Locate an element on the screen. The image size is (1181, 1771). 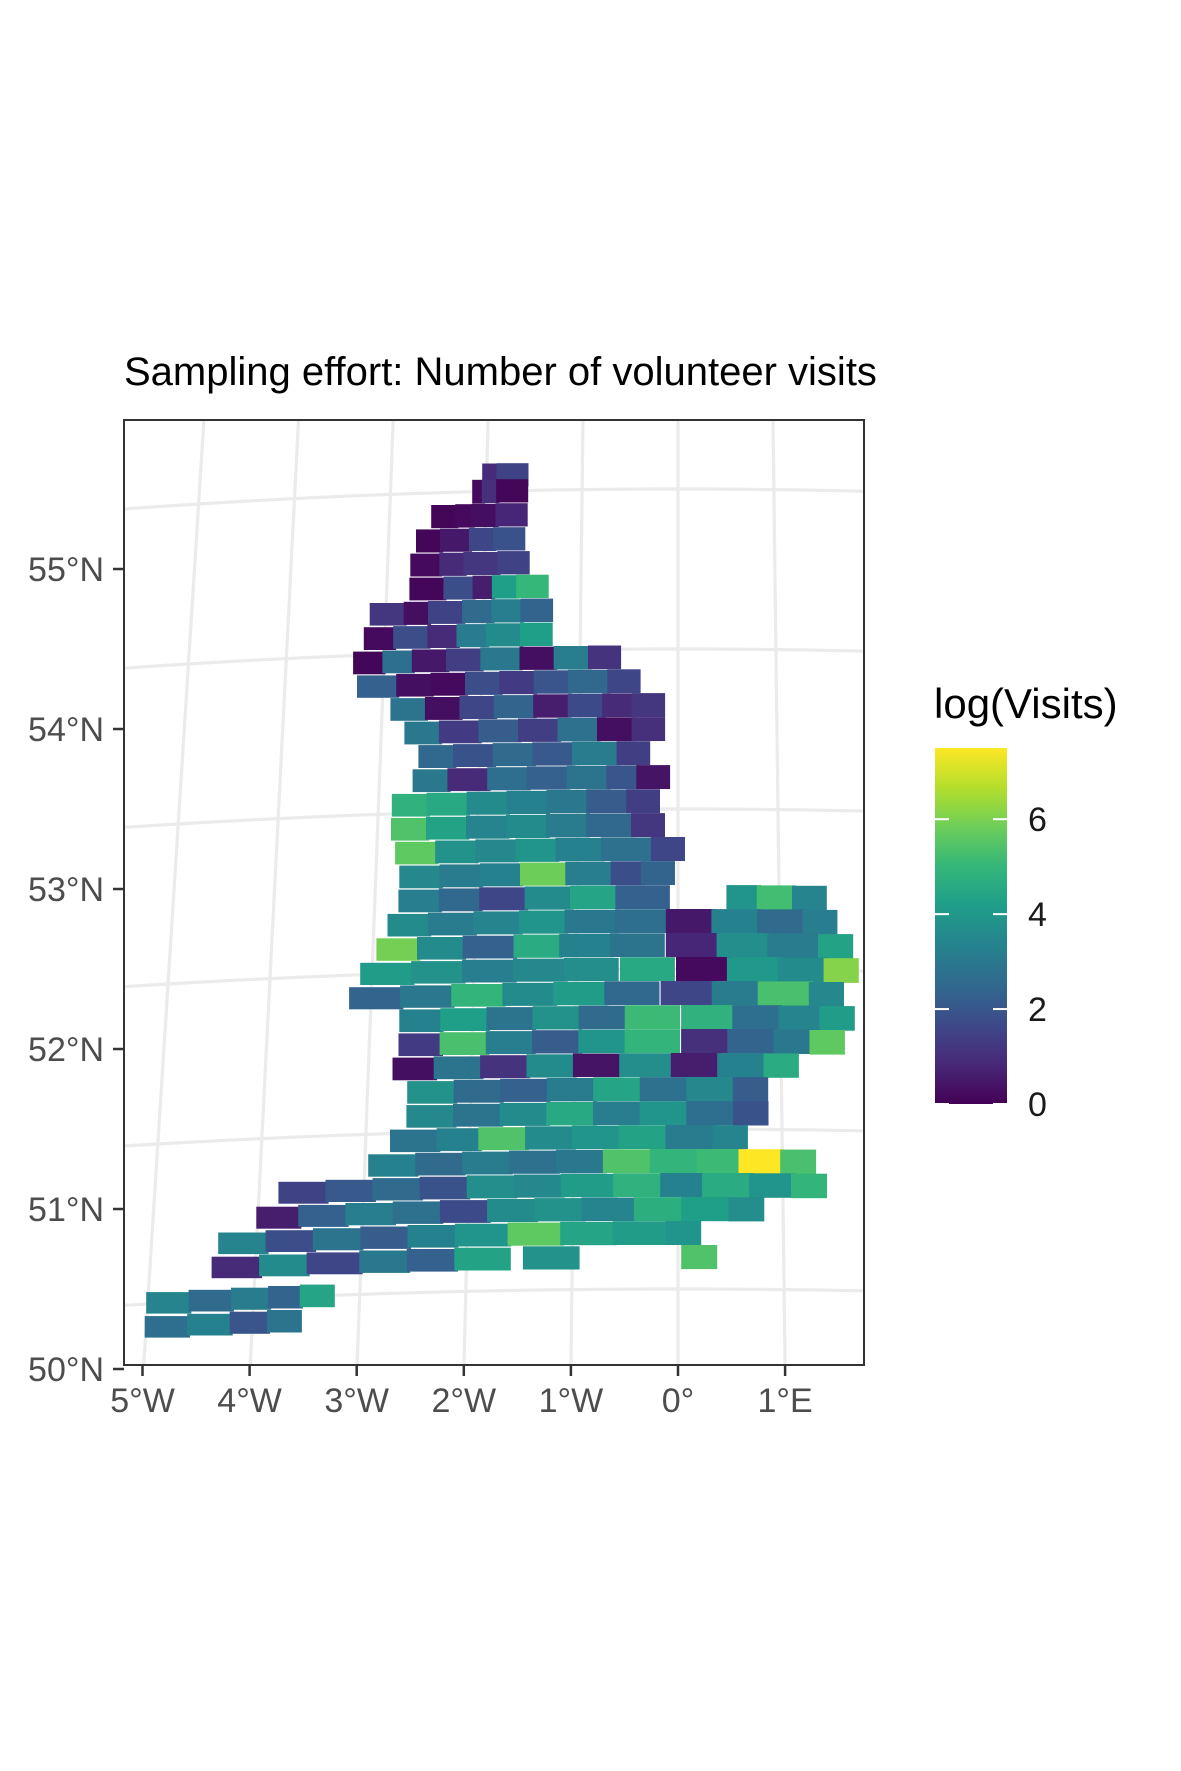
y-tick-label: 50°N is located at coordinates (66, 1370).